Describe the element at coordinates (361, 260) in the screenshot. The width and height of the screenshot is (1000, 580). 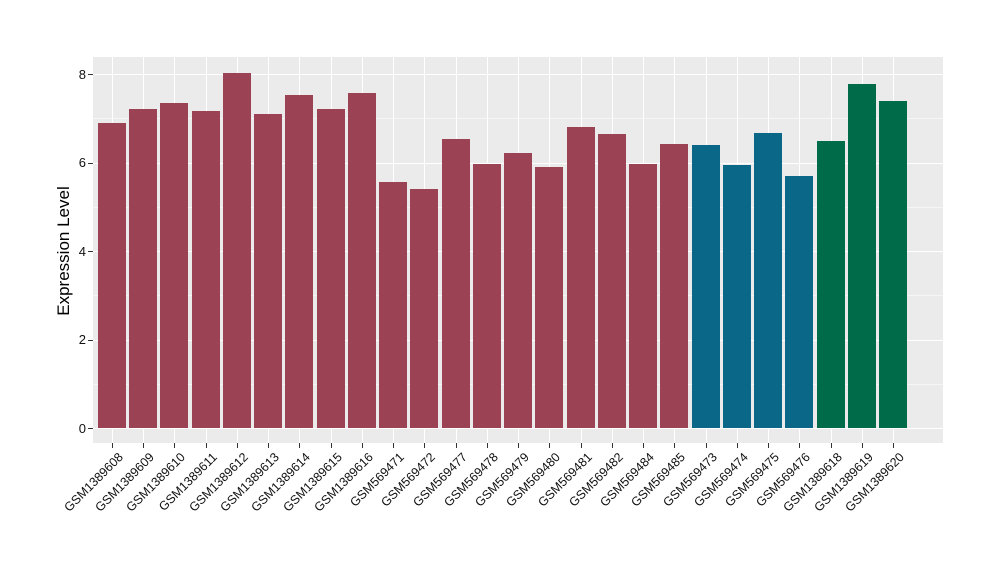
I see `bar-GSM1389616` at that location.